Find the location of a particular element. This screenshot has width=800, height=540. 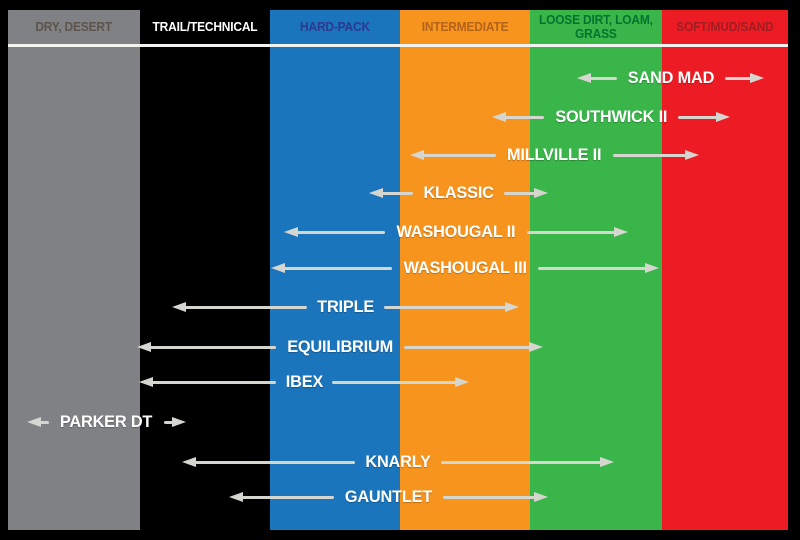

tire-row-klassic: KLASSIC is located at coordinates (458, 193).